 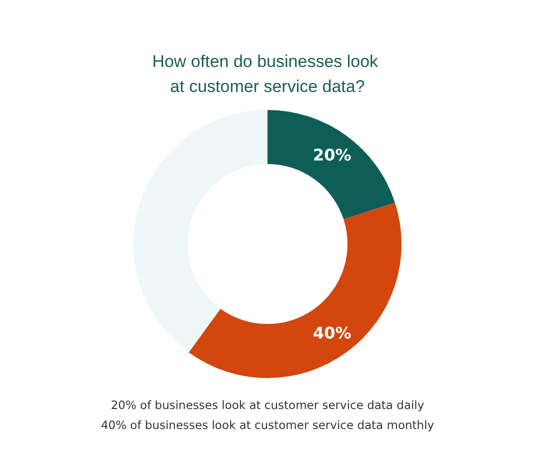 What do you see at coordinates (267, 405) in the screenshot?
I see `text: 20% of businesses look at customer service data daily` at bounding box center [267, 405].